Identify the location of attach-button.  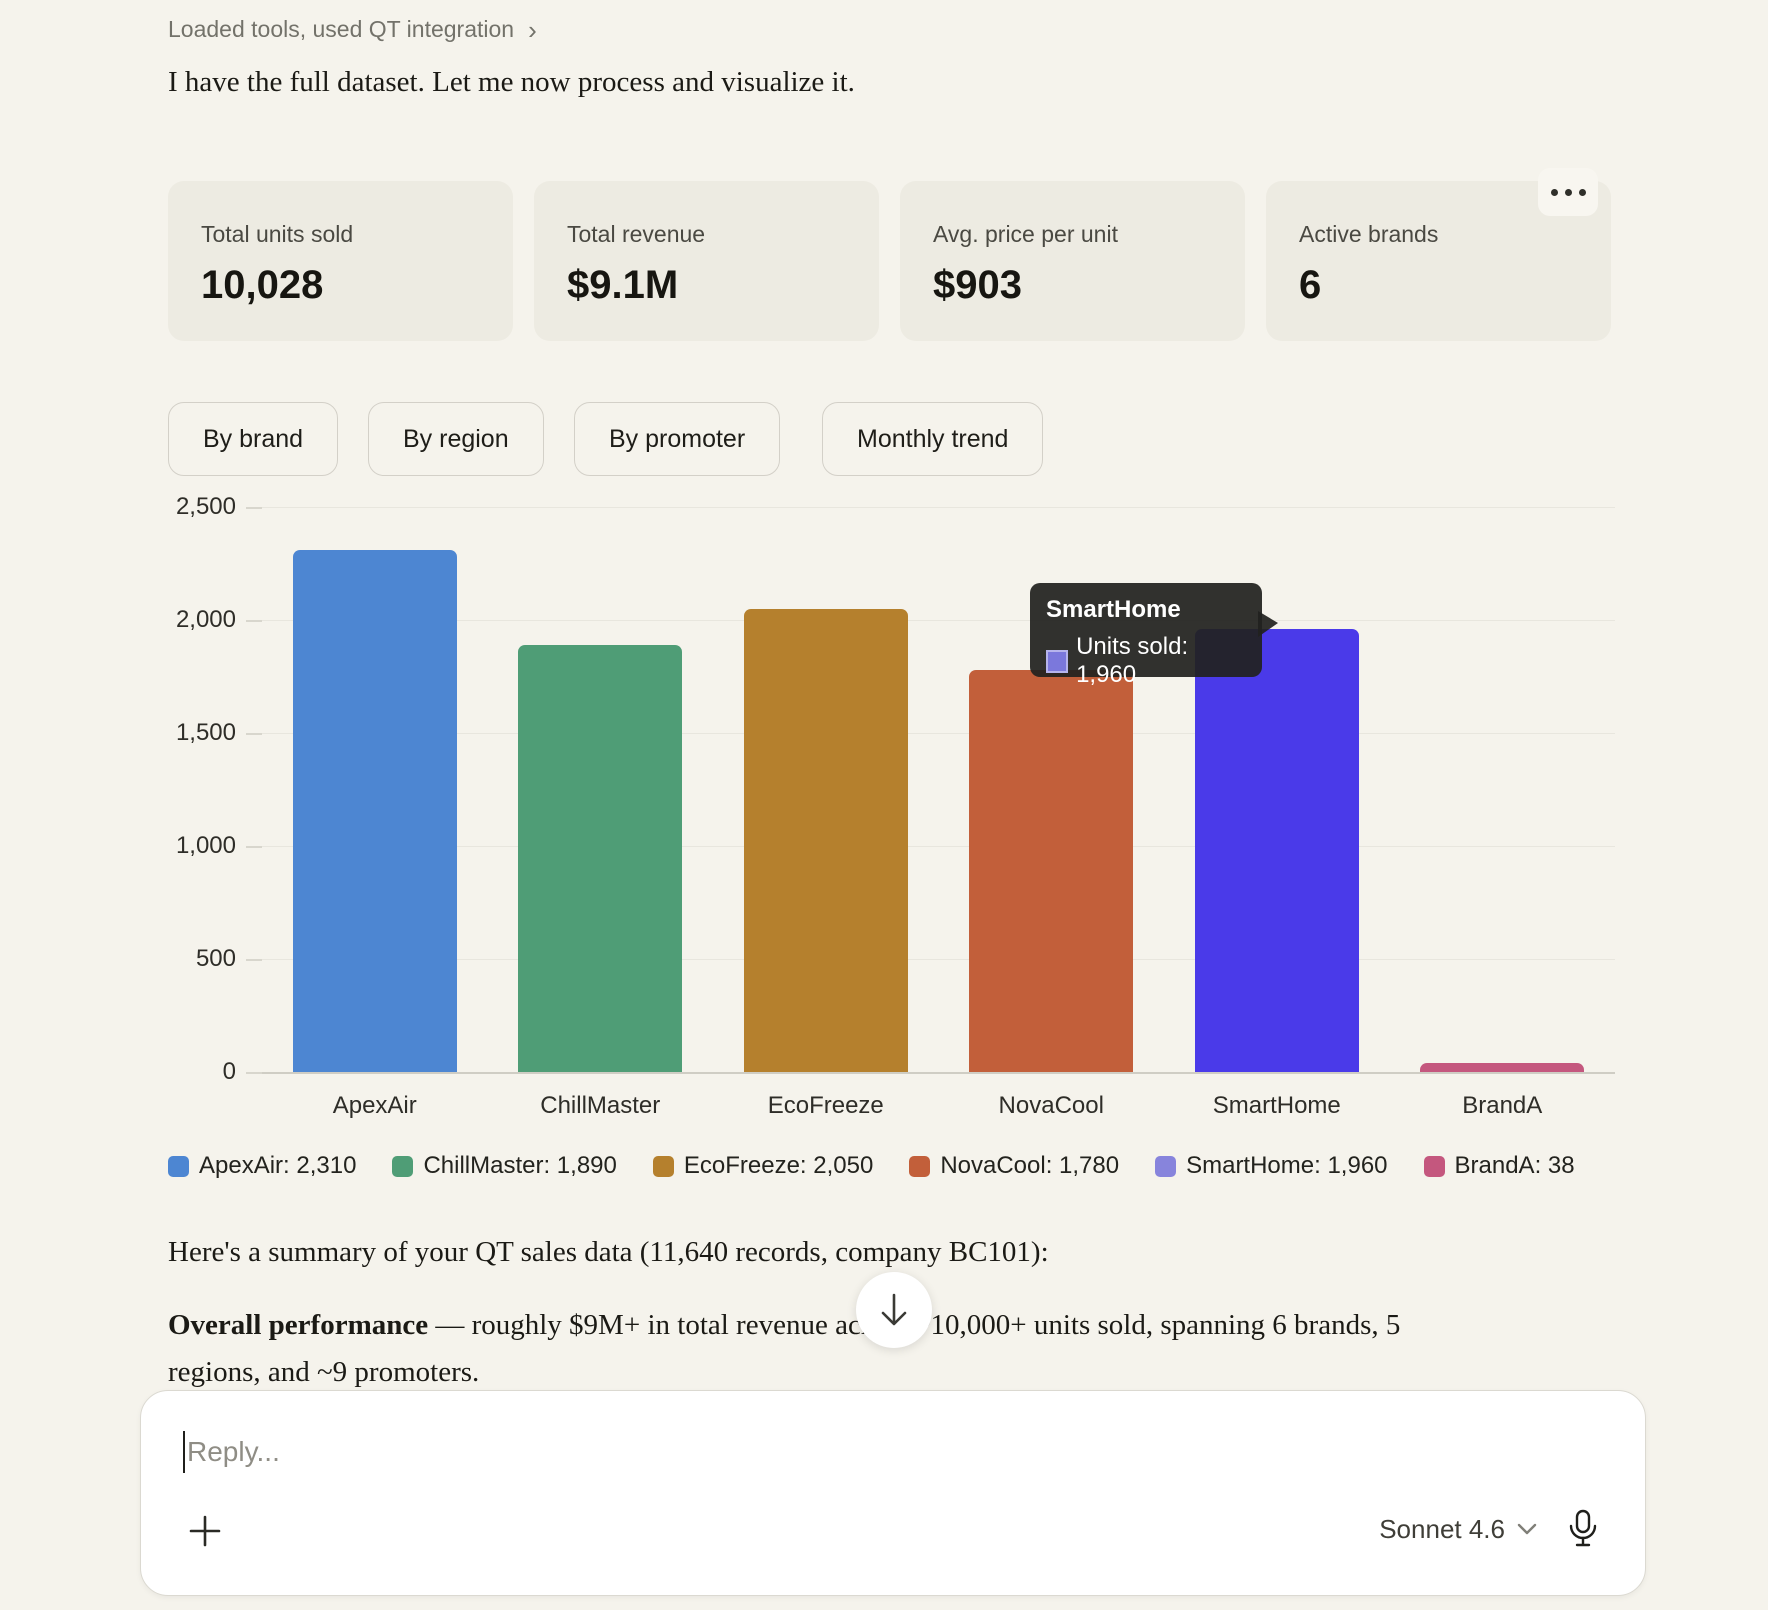
(205, 1531).